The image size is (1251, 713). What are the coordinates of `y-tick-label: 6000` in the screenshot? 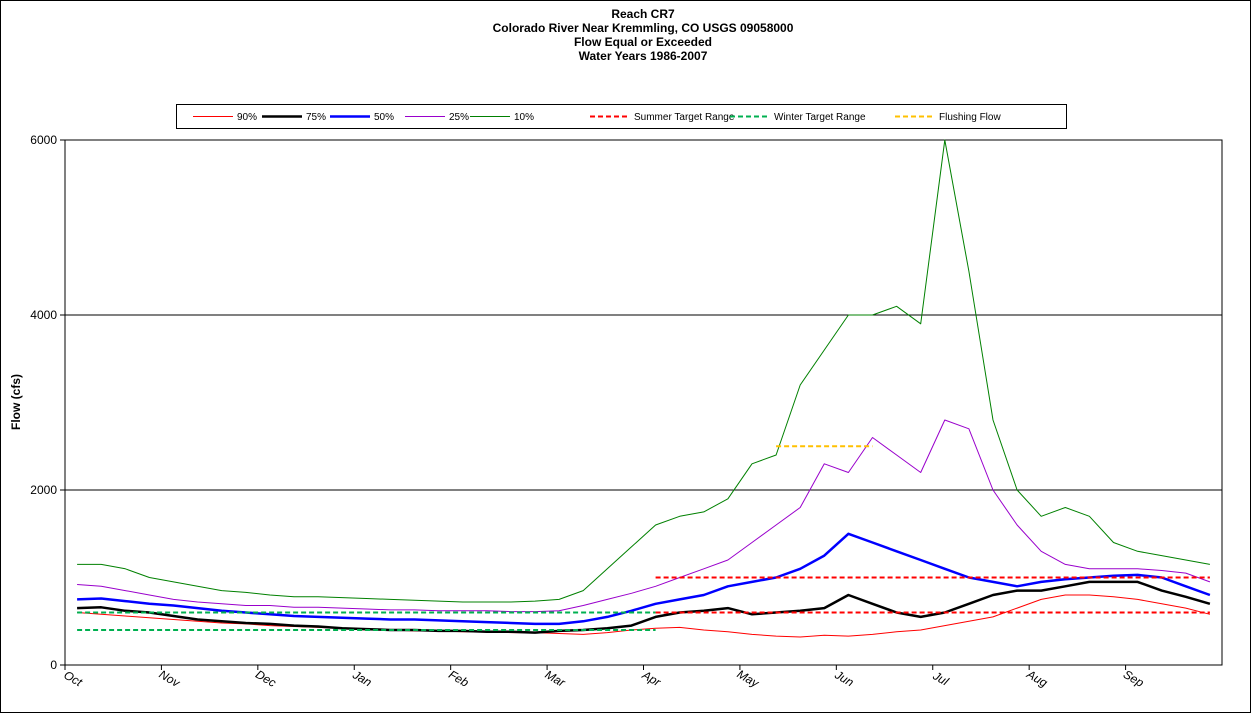 It's located at (43, 140).